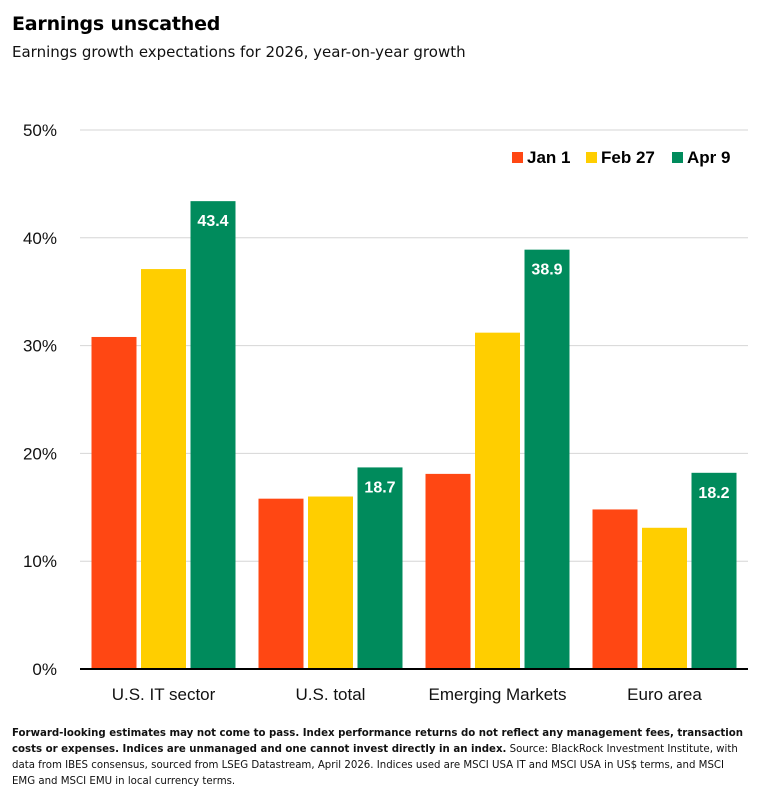  Describe the element at coordinates (546, 270) in the screenshot. I see `data-label: 38.9` at that location.